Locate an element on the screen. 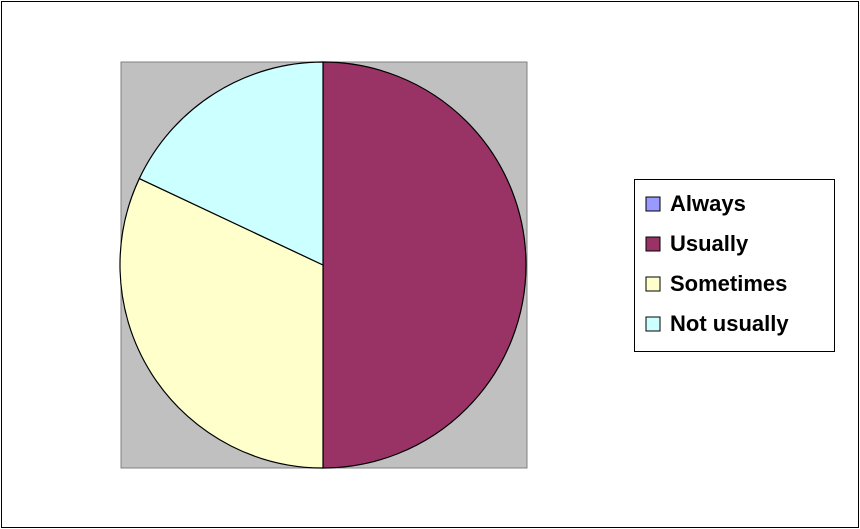  legend-label: Sometimes is located at coordinates (728, 283).